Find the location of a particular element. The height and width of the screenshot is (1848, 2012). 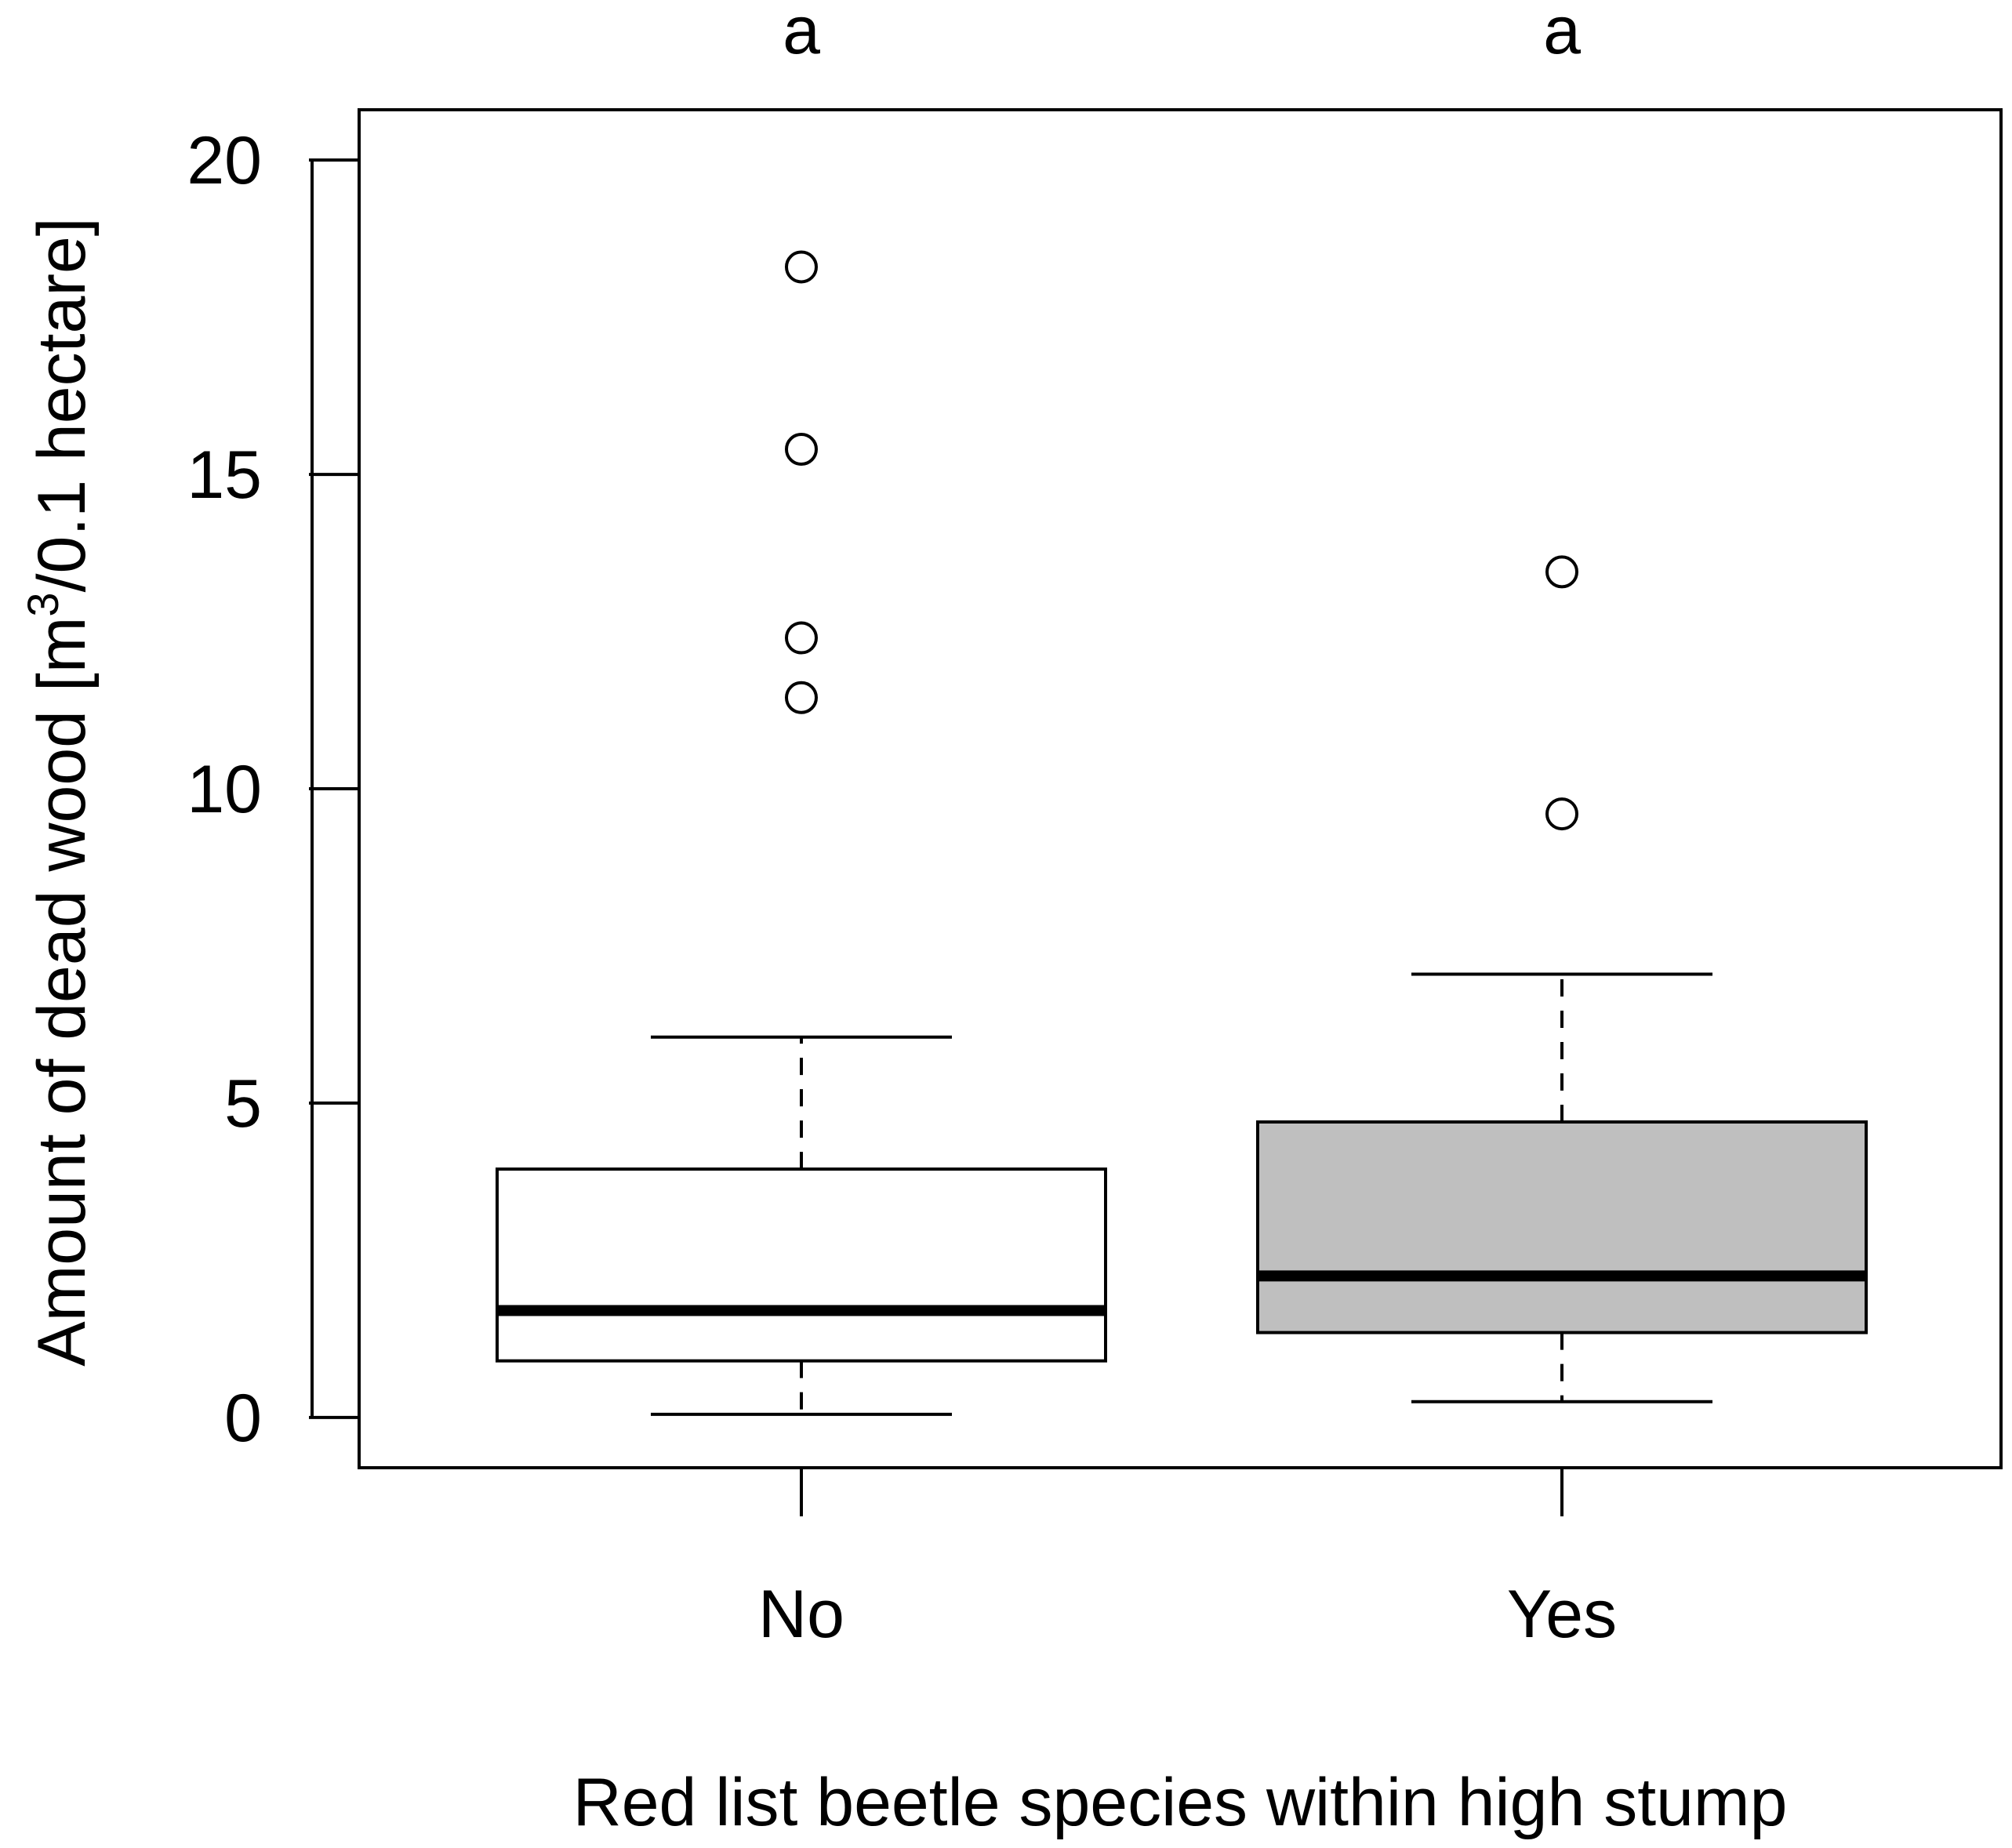

y-tick-label-10: 10 is located at coordinates (224, 789).